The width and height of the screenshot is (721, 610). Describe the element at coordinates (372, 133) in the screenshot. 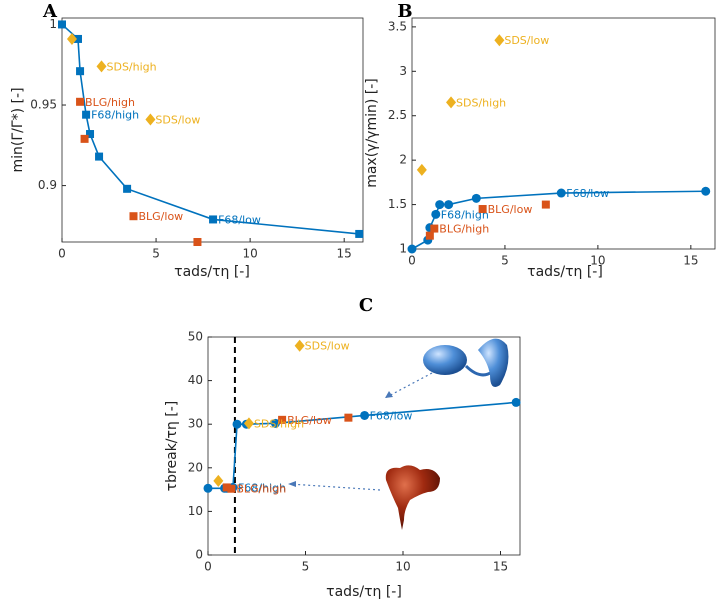

I see `y-axis-label: max(γ/γmin) [-]` at that location.